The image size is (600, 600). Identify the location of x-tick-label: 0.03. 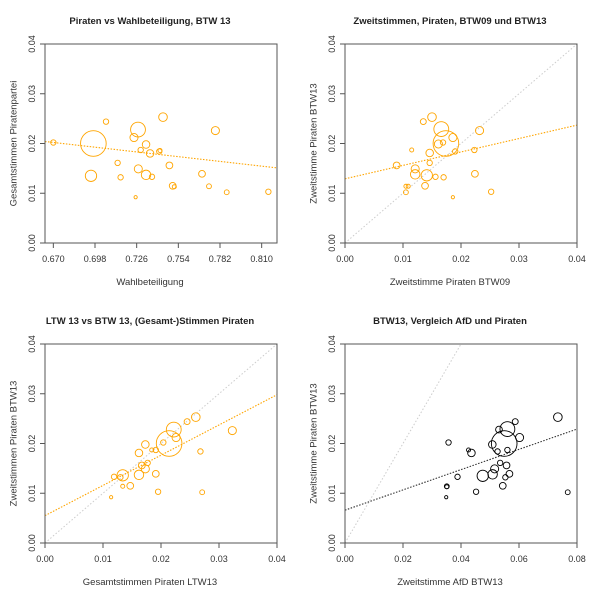
(219, 559).